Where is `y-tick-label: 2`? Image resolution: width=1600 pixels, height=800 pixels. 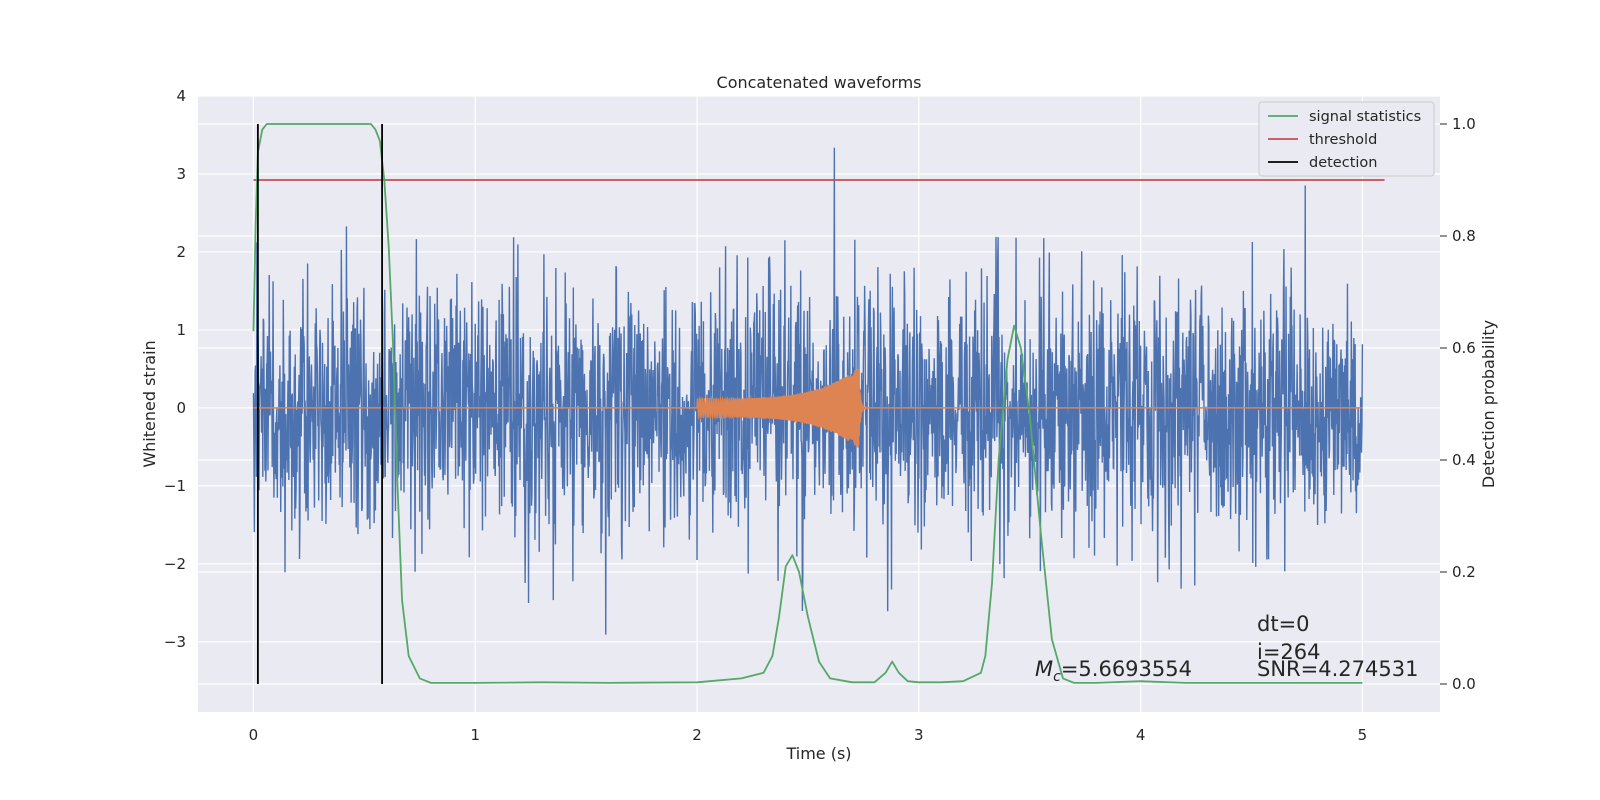
y-tick-label: 2 is located at coordinates (181, 252).